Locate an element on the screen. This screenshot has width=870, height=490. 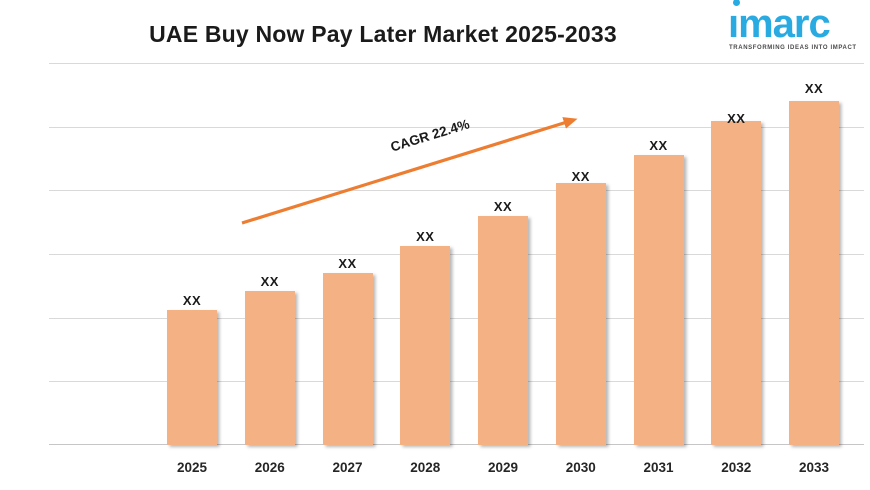
bar-2031: XX is located at coordinates (658, 291).